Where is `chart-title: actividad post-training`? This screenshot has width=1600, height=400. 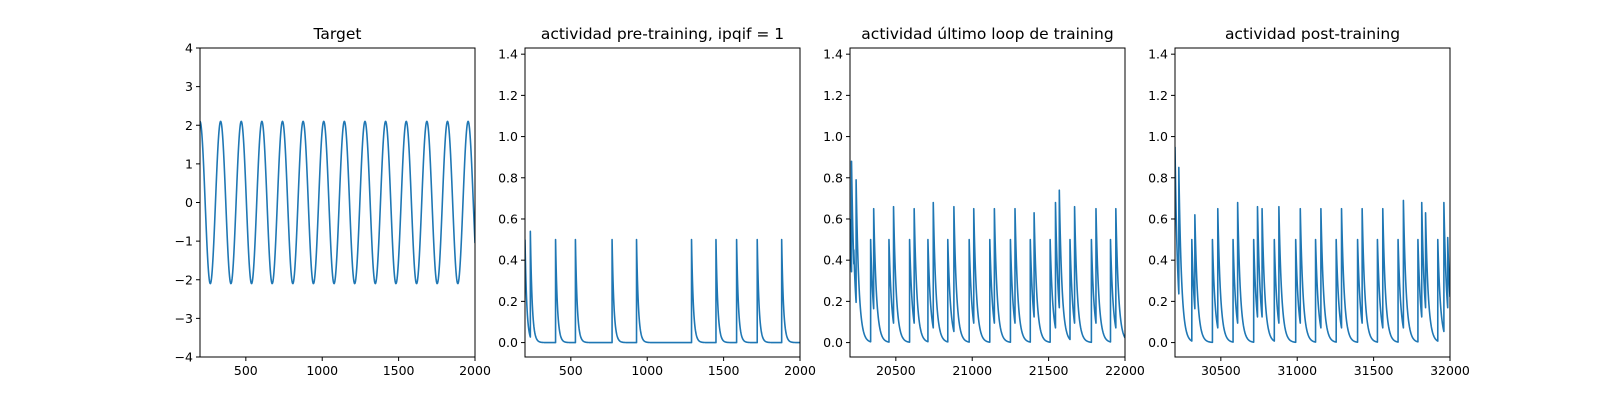 chart-title: actividad post-training is located at coordinates (1312, 34).